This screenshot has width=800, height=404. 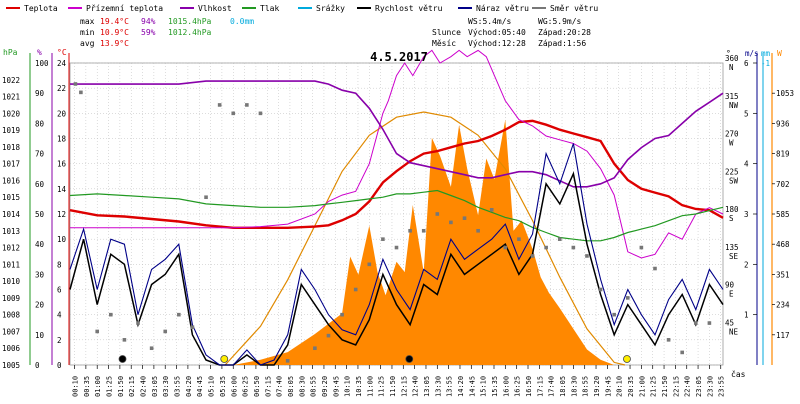 What do you see at coordinates (40, 93) in the screenshot?
I see `humidity-tick-label: 90` at bounding box center [40, 93].